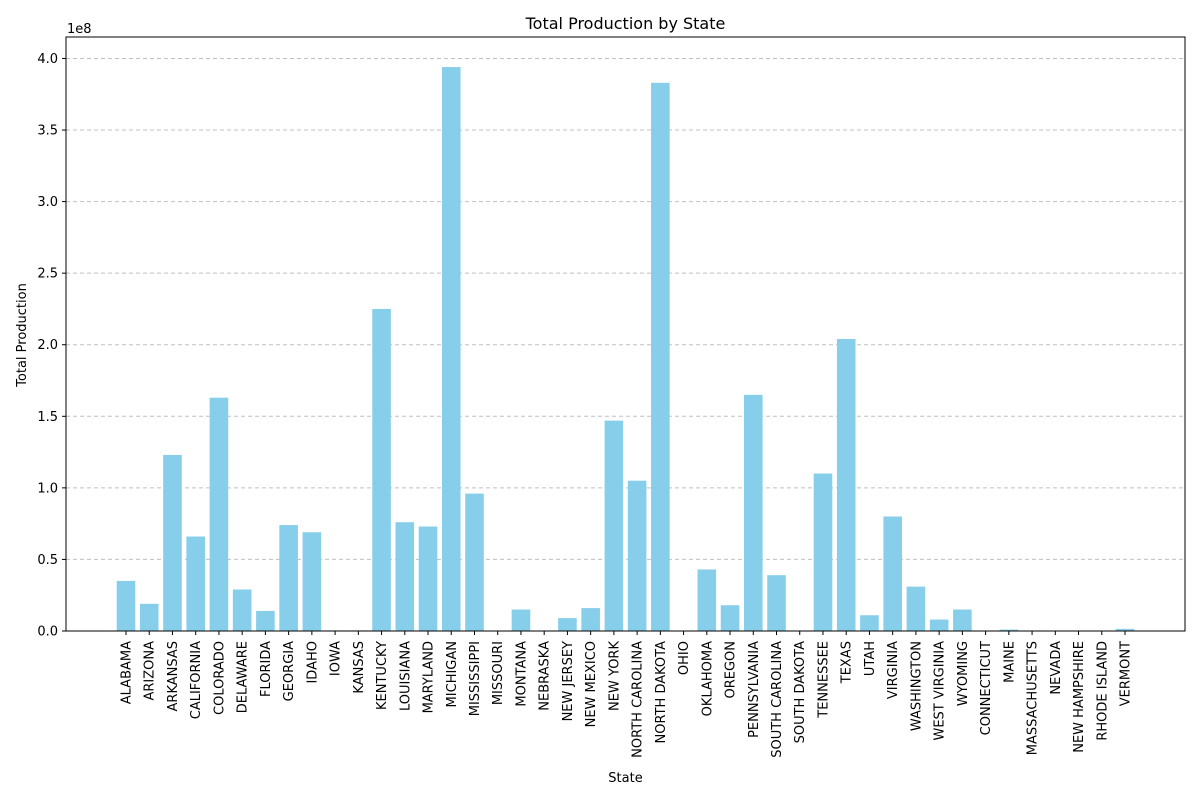 This screenshot has height=804, width=1200. Describe the element at coordinates (661, 692) in the screenshot. I see `x-tick-label: NORTH DAKOTA` at that location.